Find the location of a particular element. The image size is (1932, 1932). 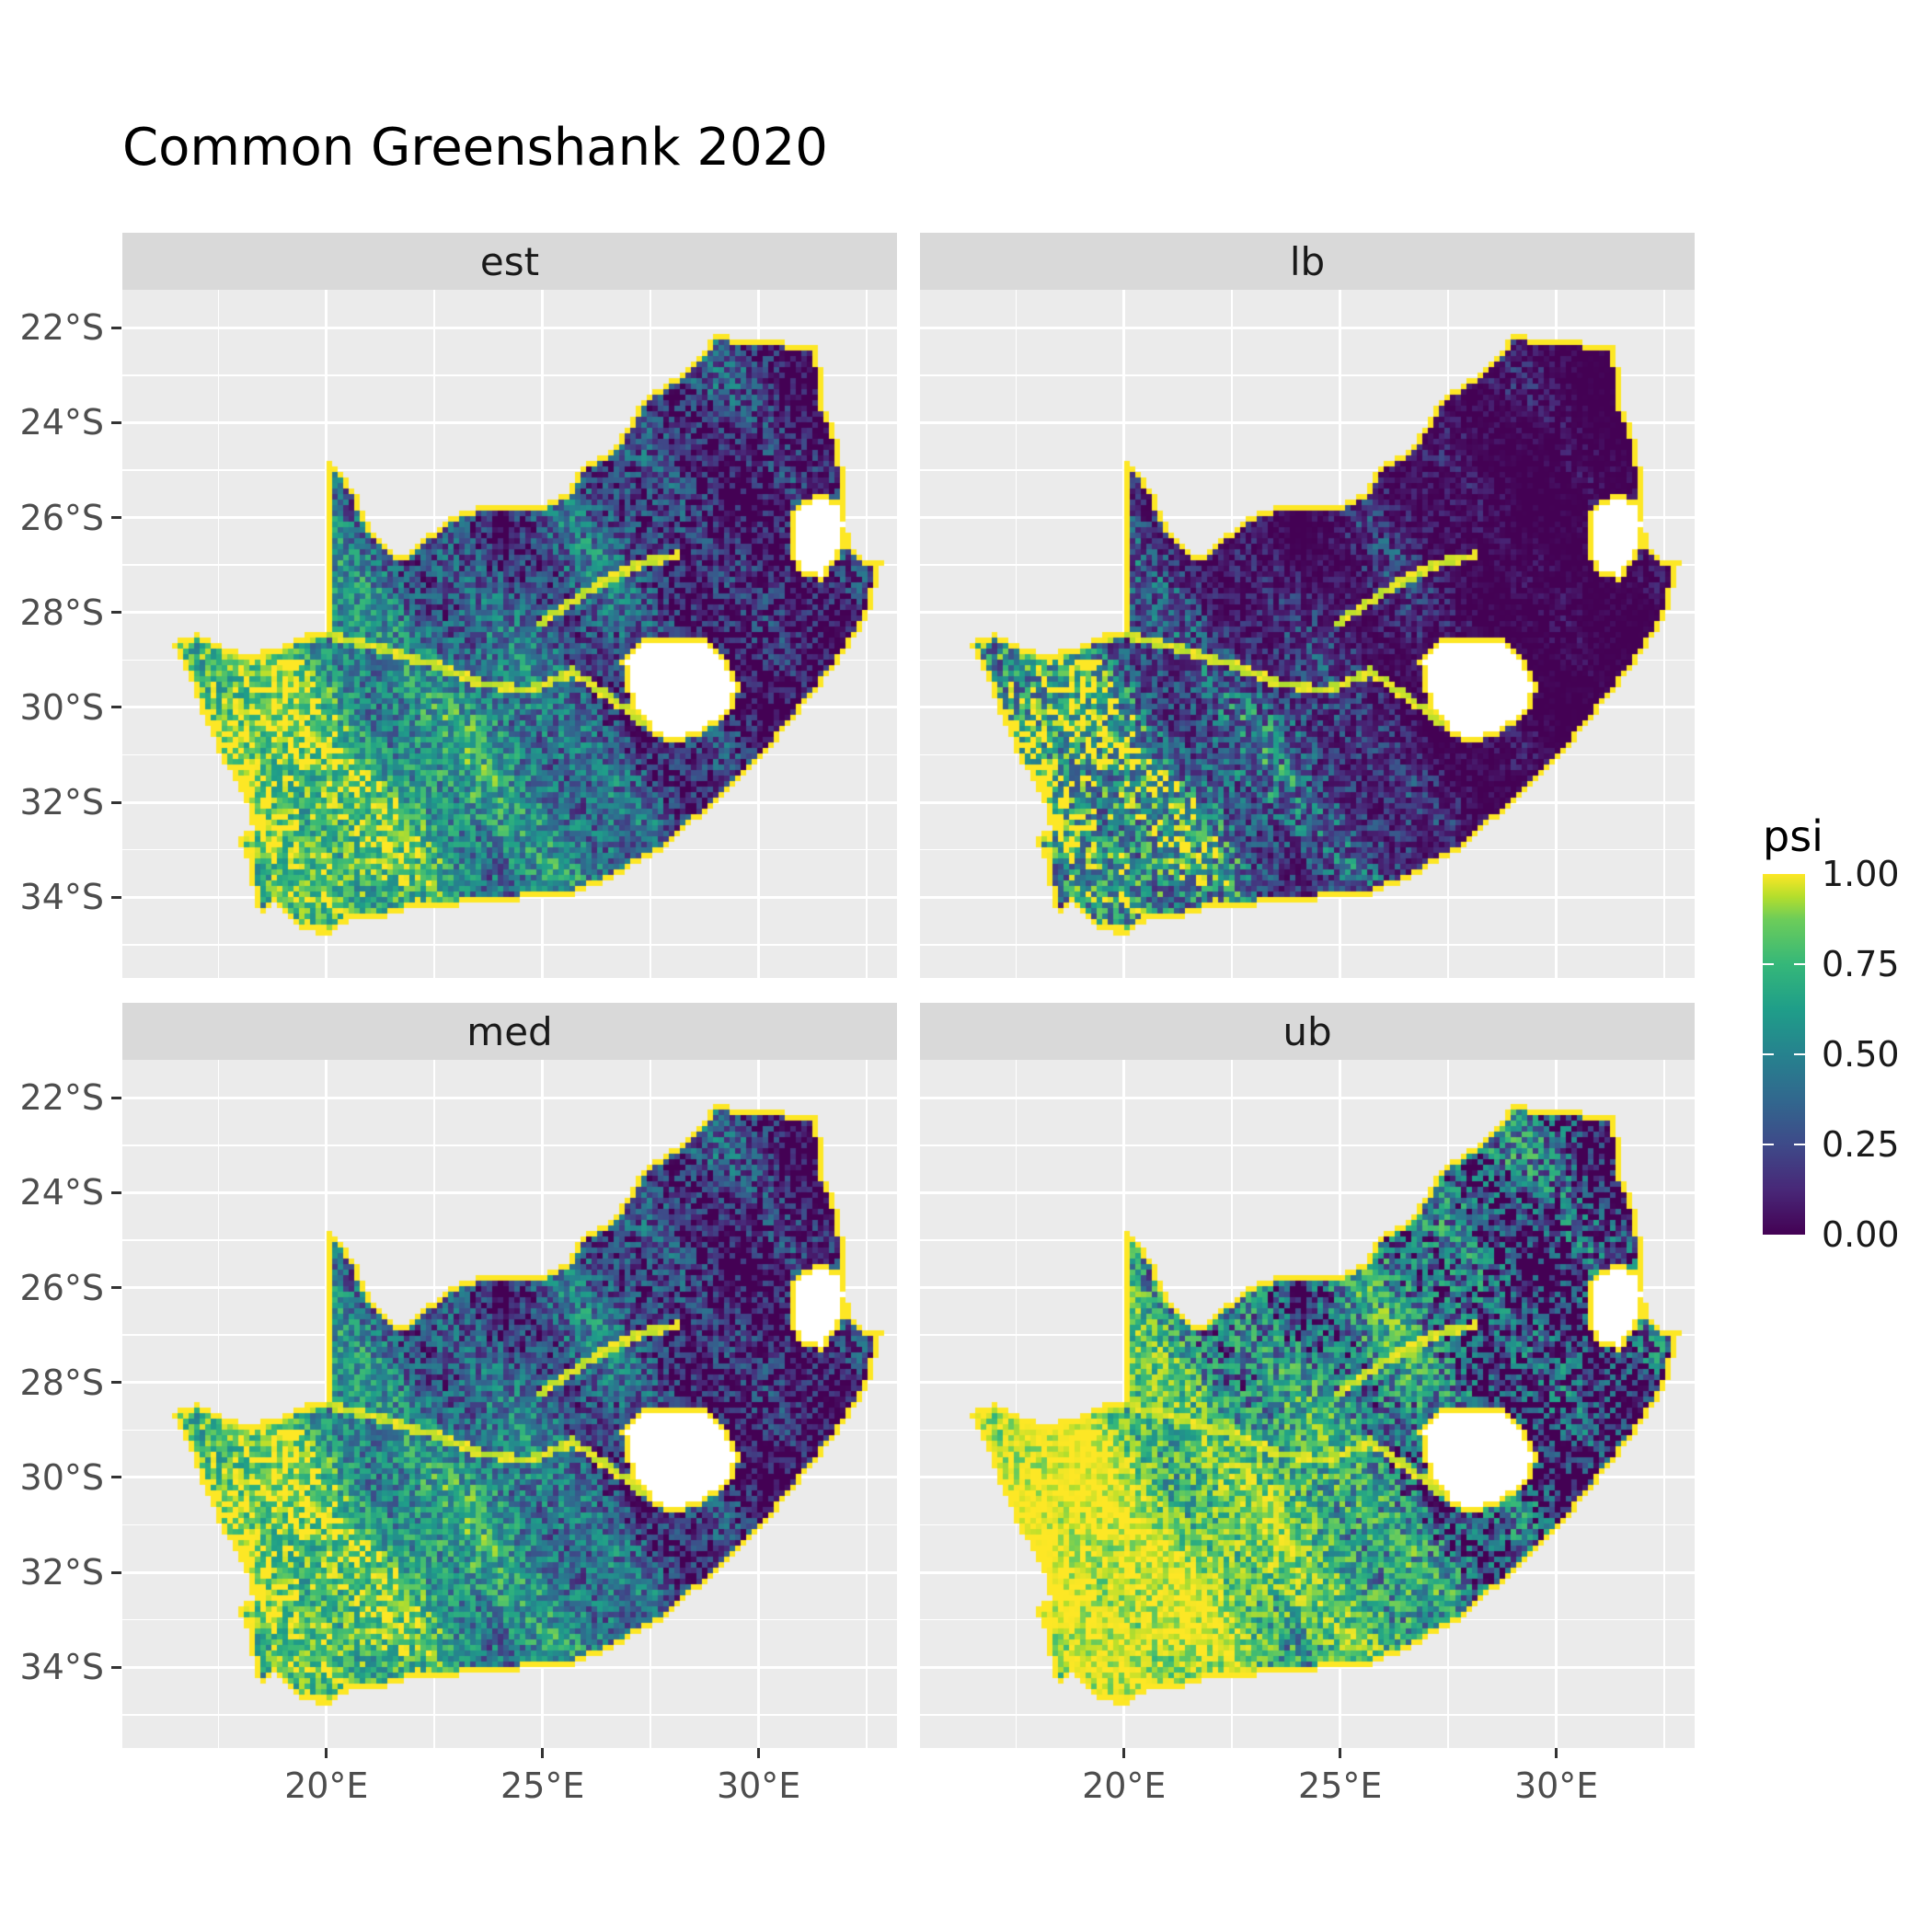

facet-strip: lb is located at coordinates (1307, 261).